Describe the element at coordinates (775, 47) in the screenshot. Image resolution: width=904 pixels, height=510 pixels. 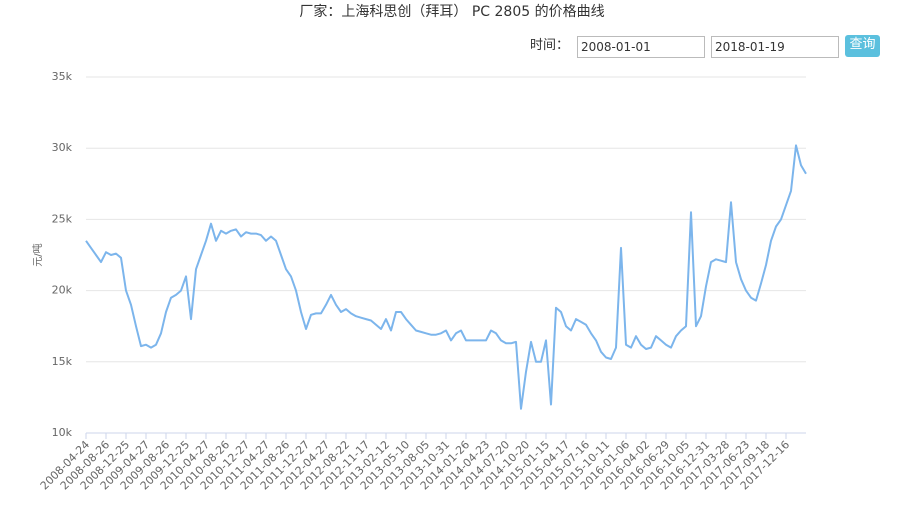
I see `end-date-input: 2018-01-19` at that location.